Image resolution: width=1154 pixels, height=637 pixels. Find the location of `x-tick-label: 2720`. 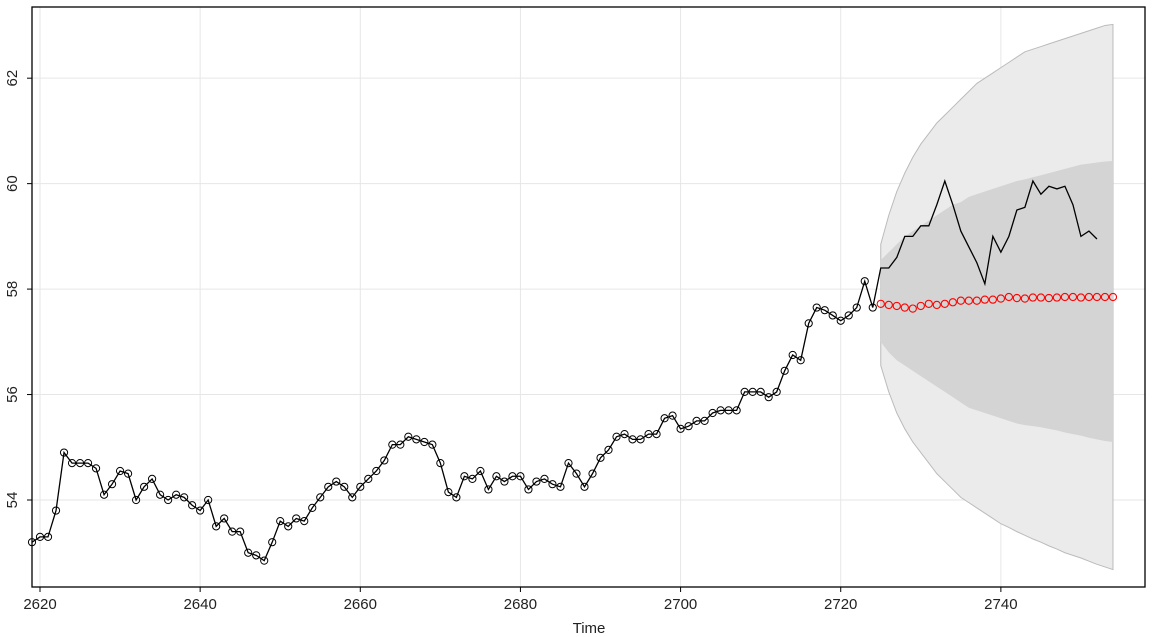

x-tick-label: 2720 is located at coordinates (840, 604).